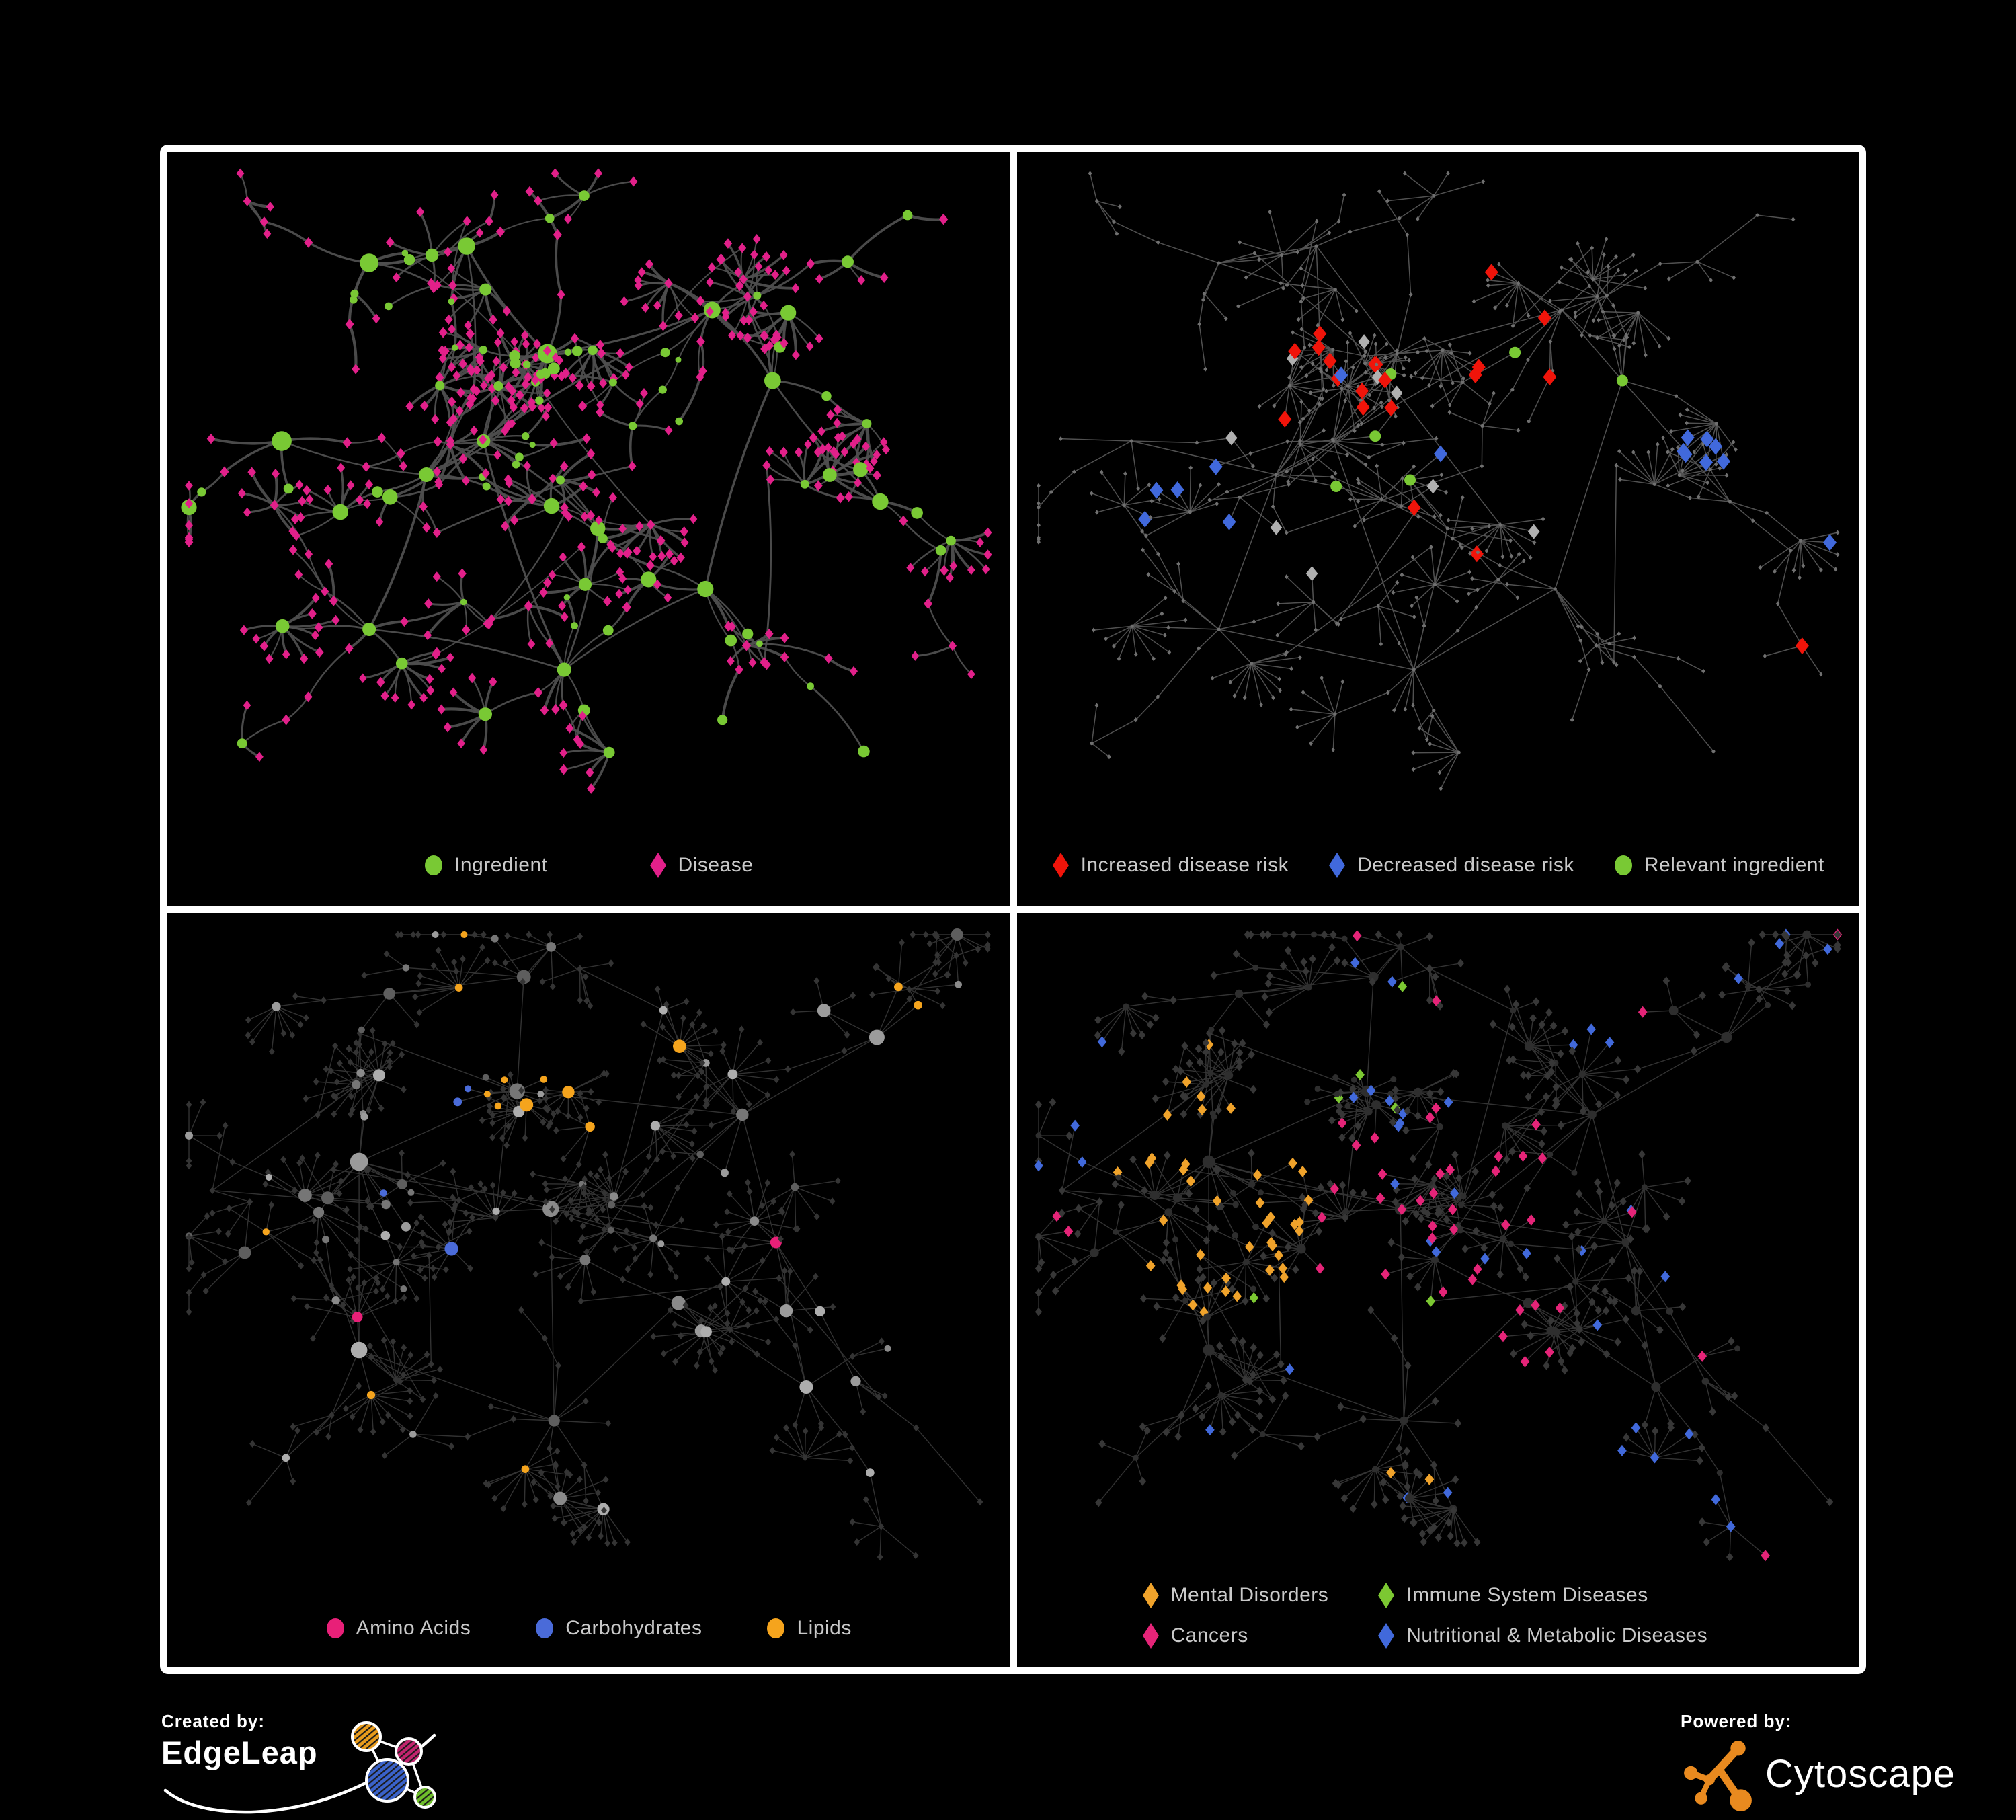 Image resolution: width=2016 pixels, height=1820 pixels. I want to click on decreased-risk-swatch-icon, so click(1337, 865).